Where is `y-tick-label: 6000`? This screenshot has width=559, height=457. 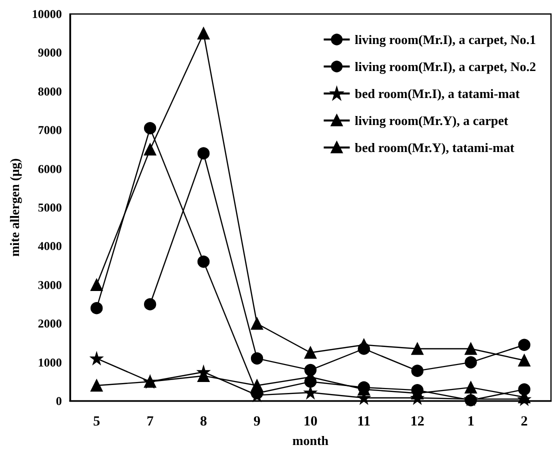
y-tick-label: 6000 is located at coordinates (50, 169).